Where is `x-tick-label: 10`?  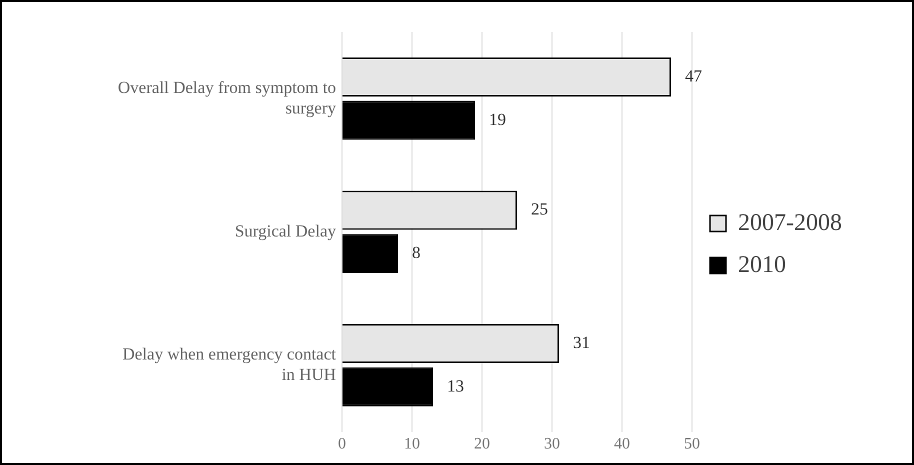 x-tick-label: 10 is located at coordinates (412, 444).